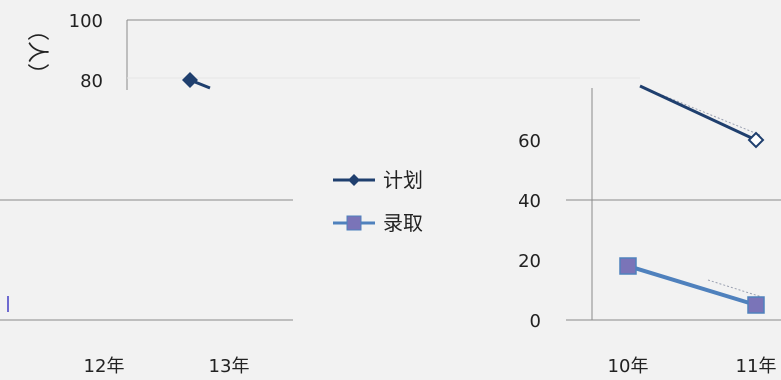  I want to click on y-tick-label-right-40: 40, so click(529, 201).